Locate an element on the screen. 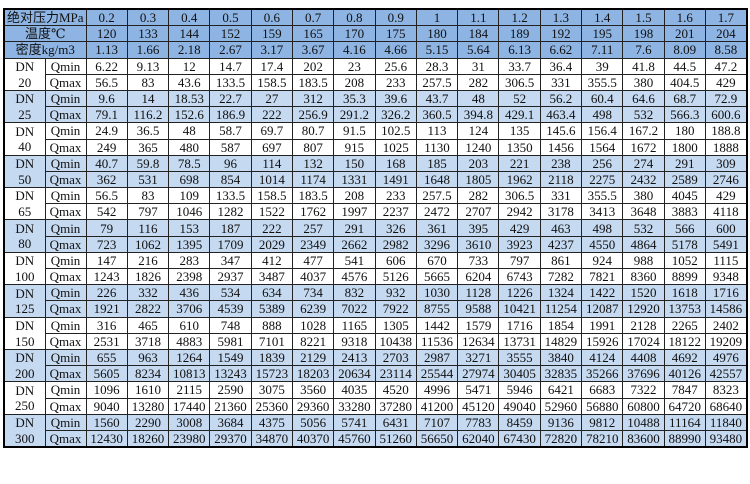 The image size is (750, 484). density-row-cell: 6.13 is located at coordinates (519, 50).